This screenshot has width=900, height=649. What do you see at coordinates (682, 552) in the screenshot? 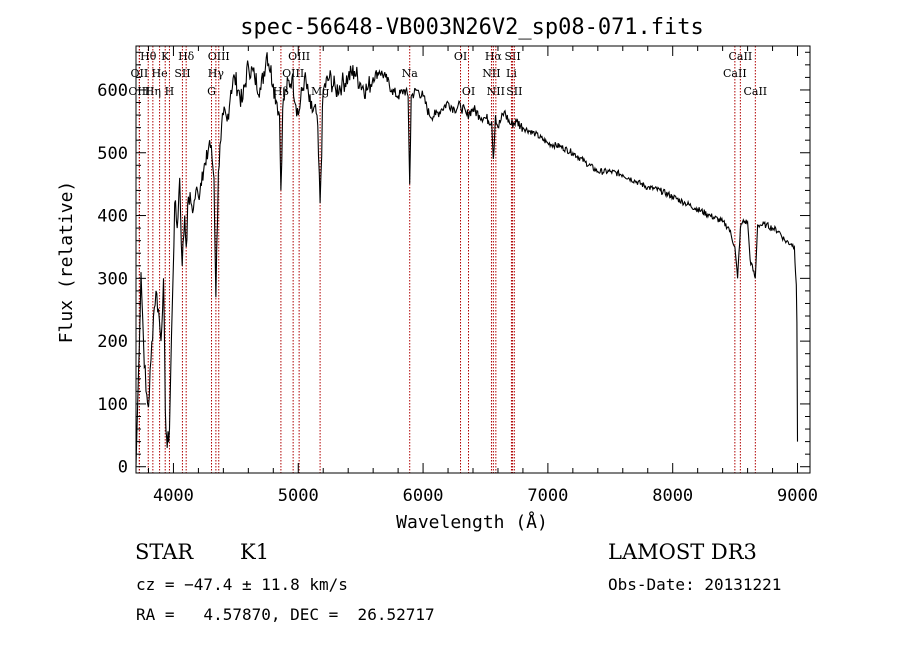
I see `survey-name: LAMOST DR3` at bounding box center [682, 552].